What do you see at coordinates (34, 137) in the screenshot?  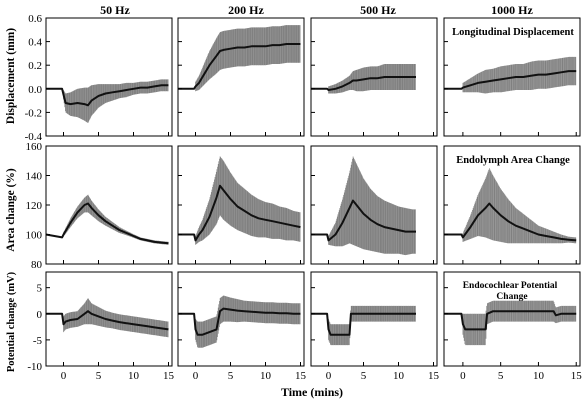 I see `y-tick-label: -0.4` at bounding box center [34, 137].